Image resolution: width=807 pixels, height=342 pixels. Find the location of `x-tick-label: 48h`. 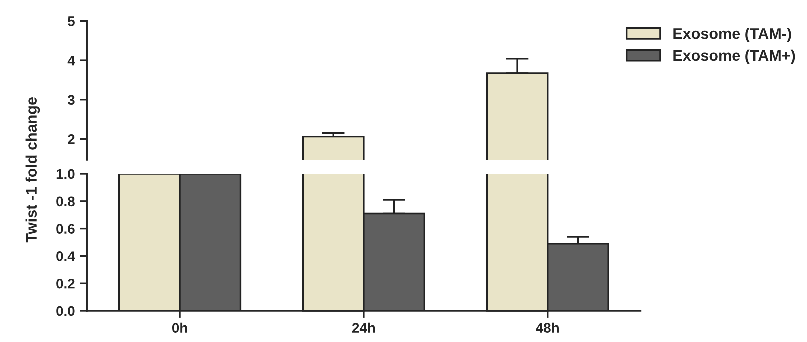

x-tick-label: 48h is located at coordinates (547, 328).